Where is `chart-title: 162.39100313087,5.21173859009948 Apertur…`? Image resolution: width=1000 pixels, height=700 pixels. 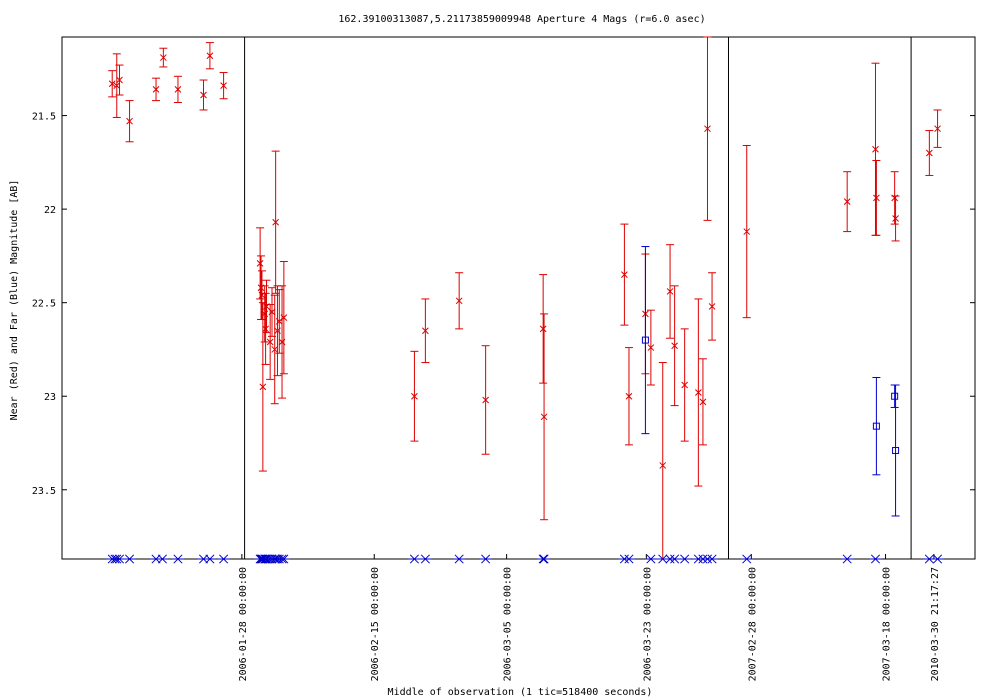
chart-title: 162.39100313087,5.21173859009948 Apertur… is located at coordinates (521, 19).